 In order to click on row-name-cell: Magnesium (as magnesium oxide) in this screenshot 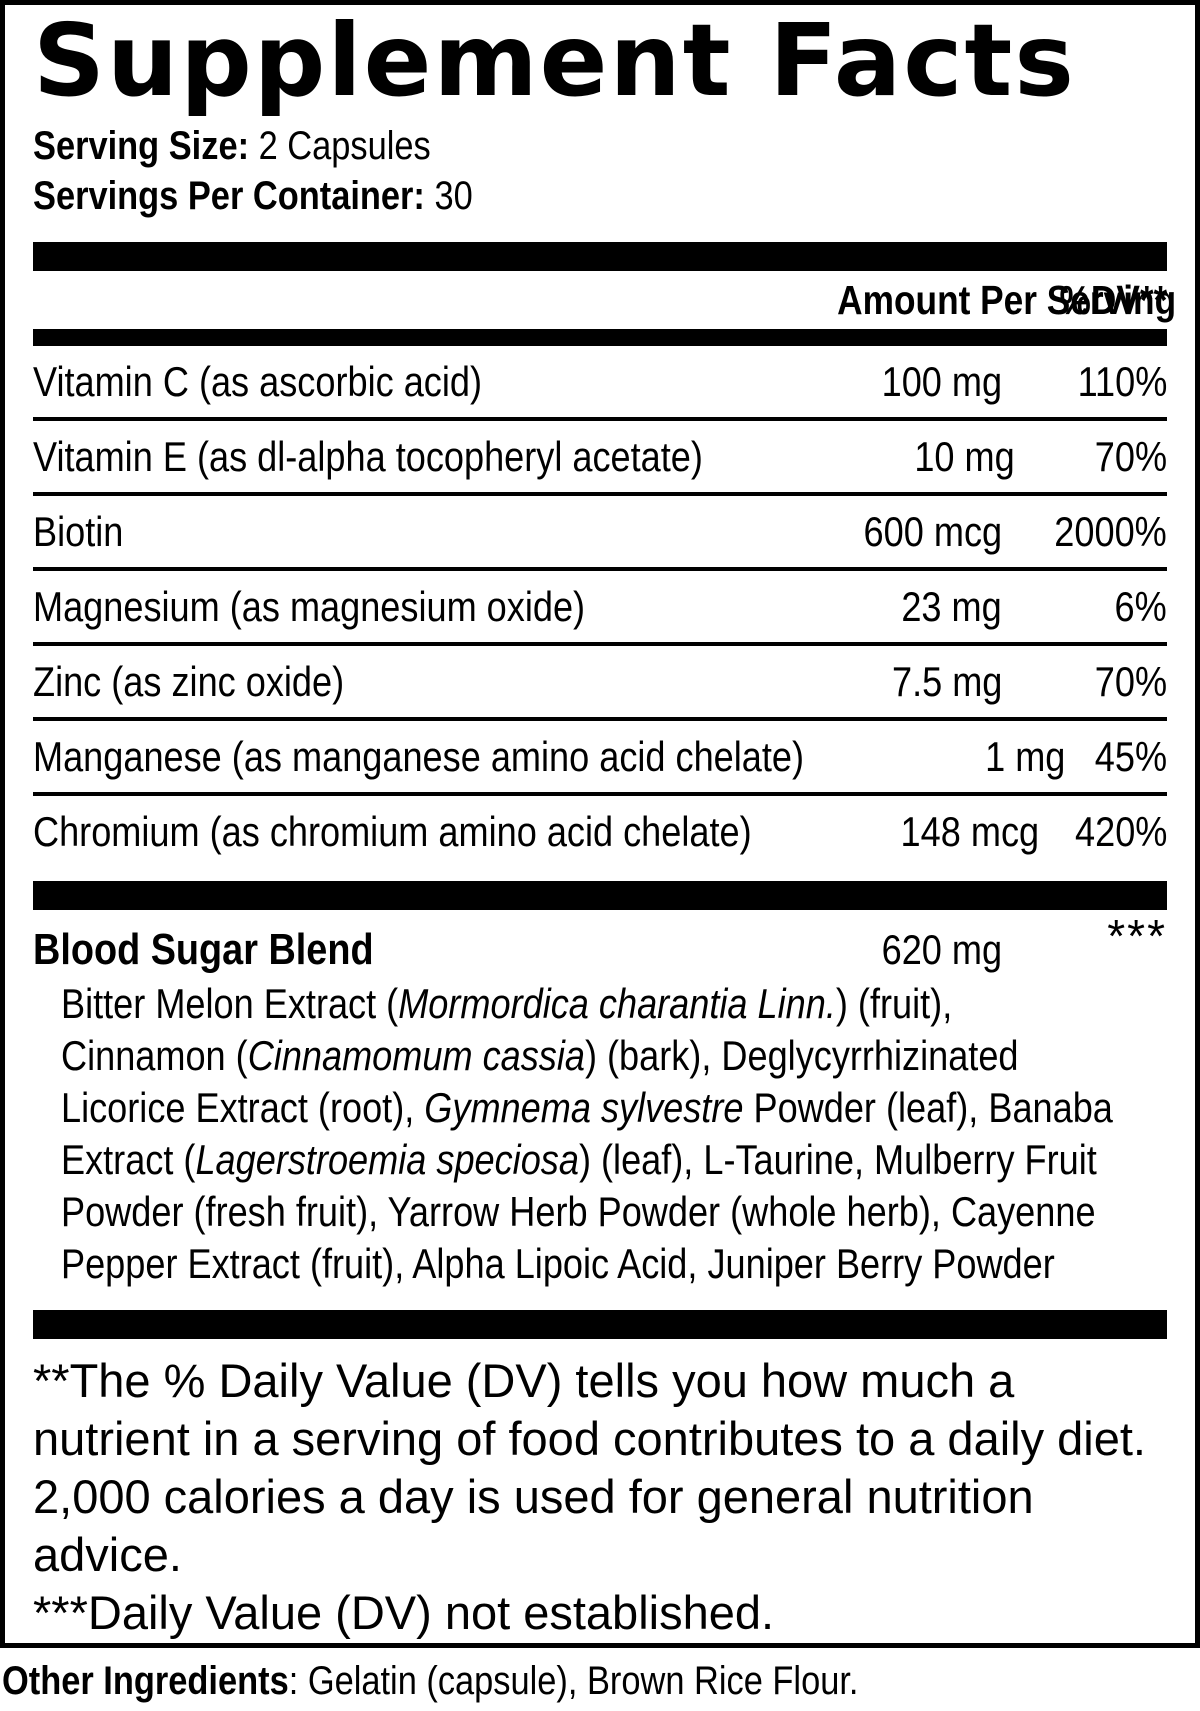, I will do `click(407, 607)`.